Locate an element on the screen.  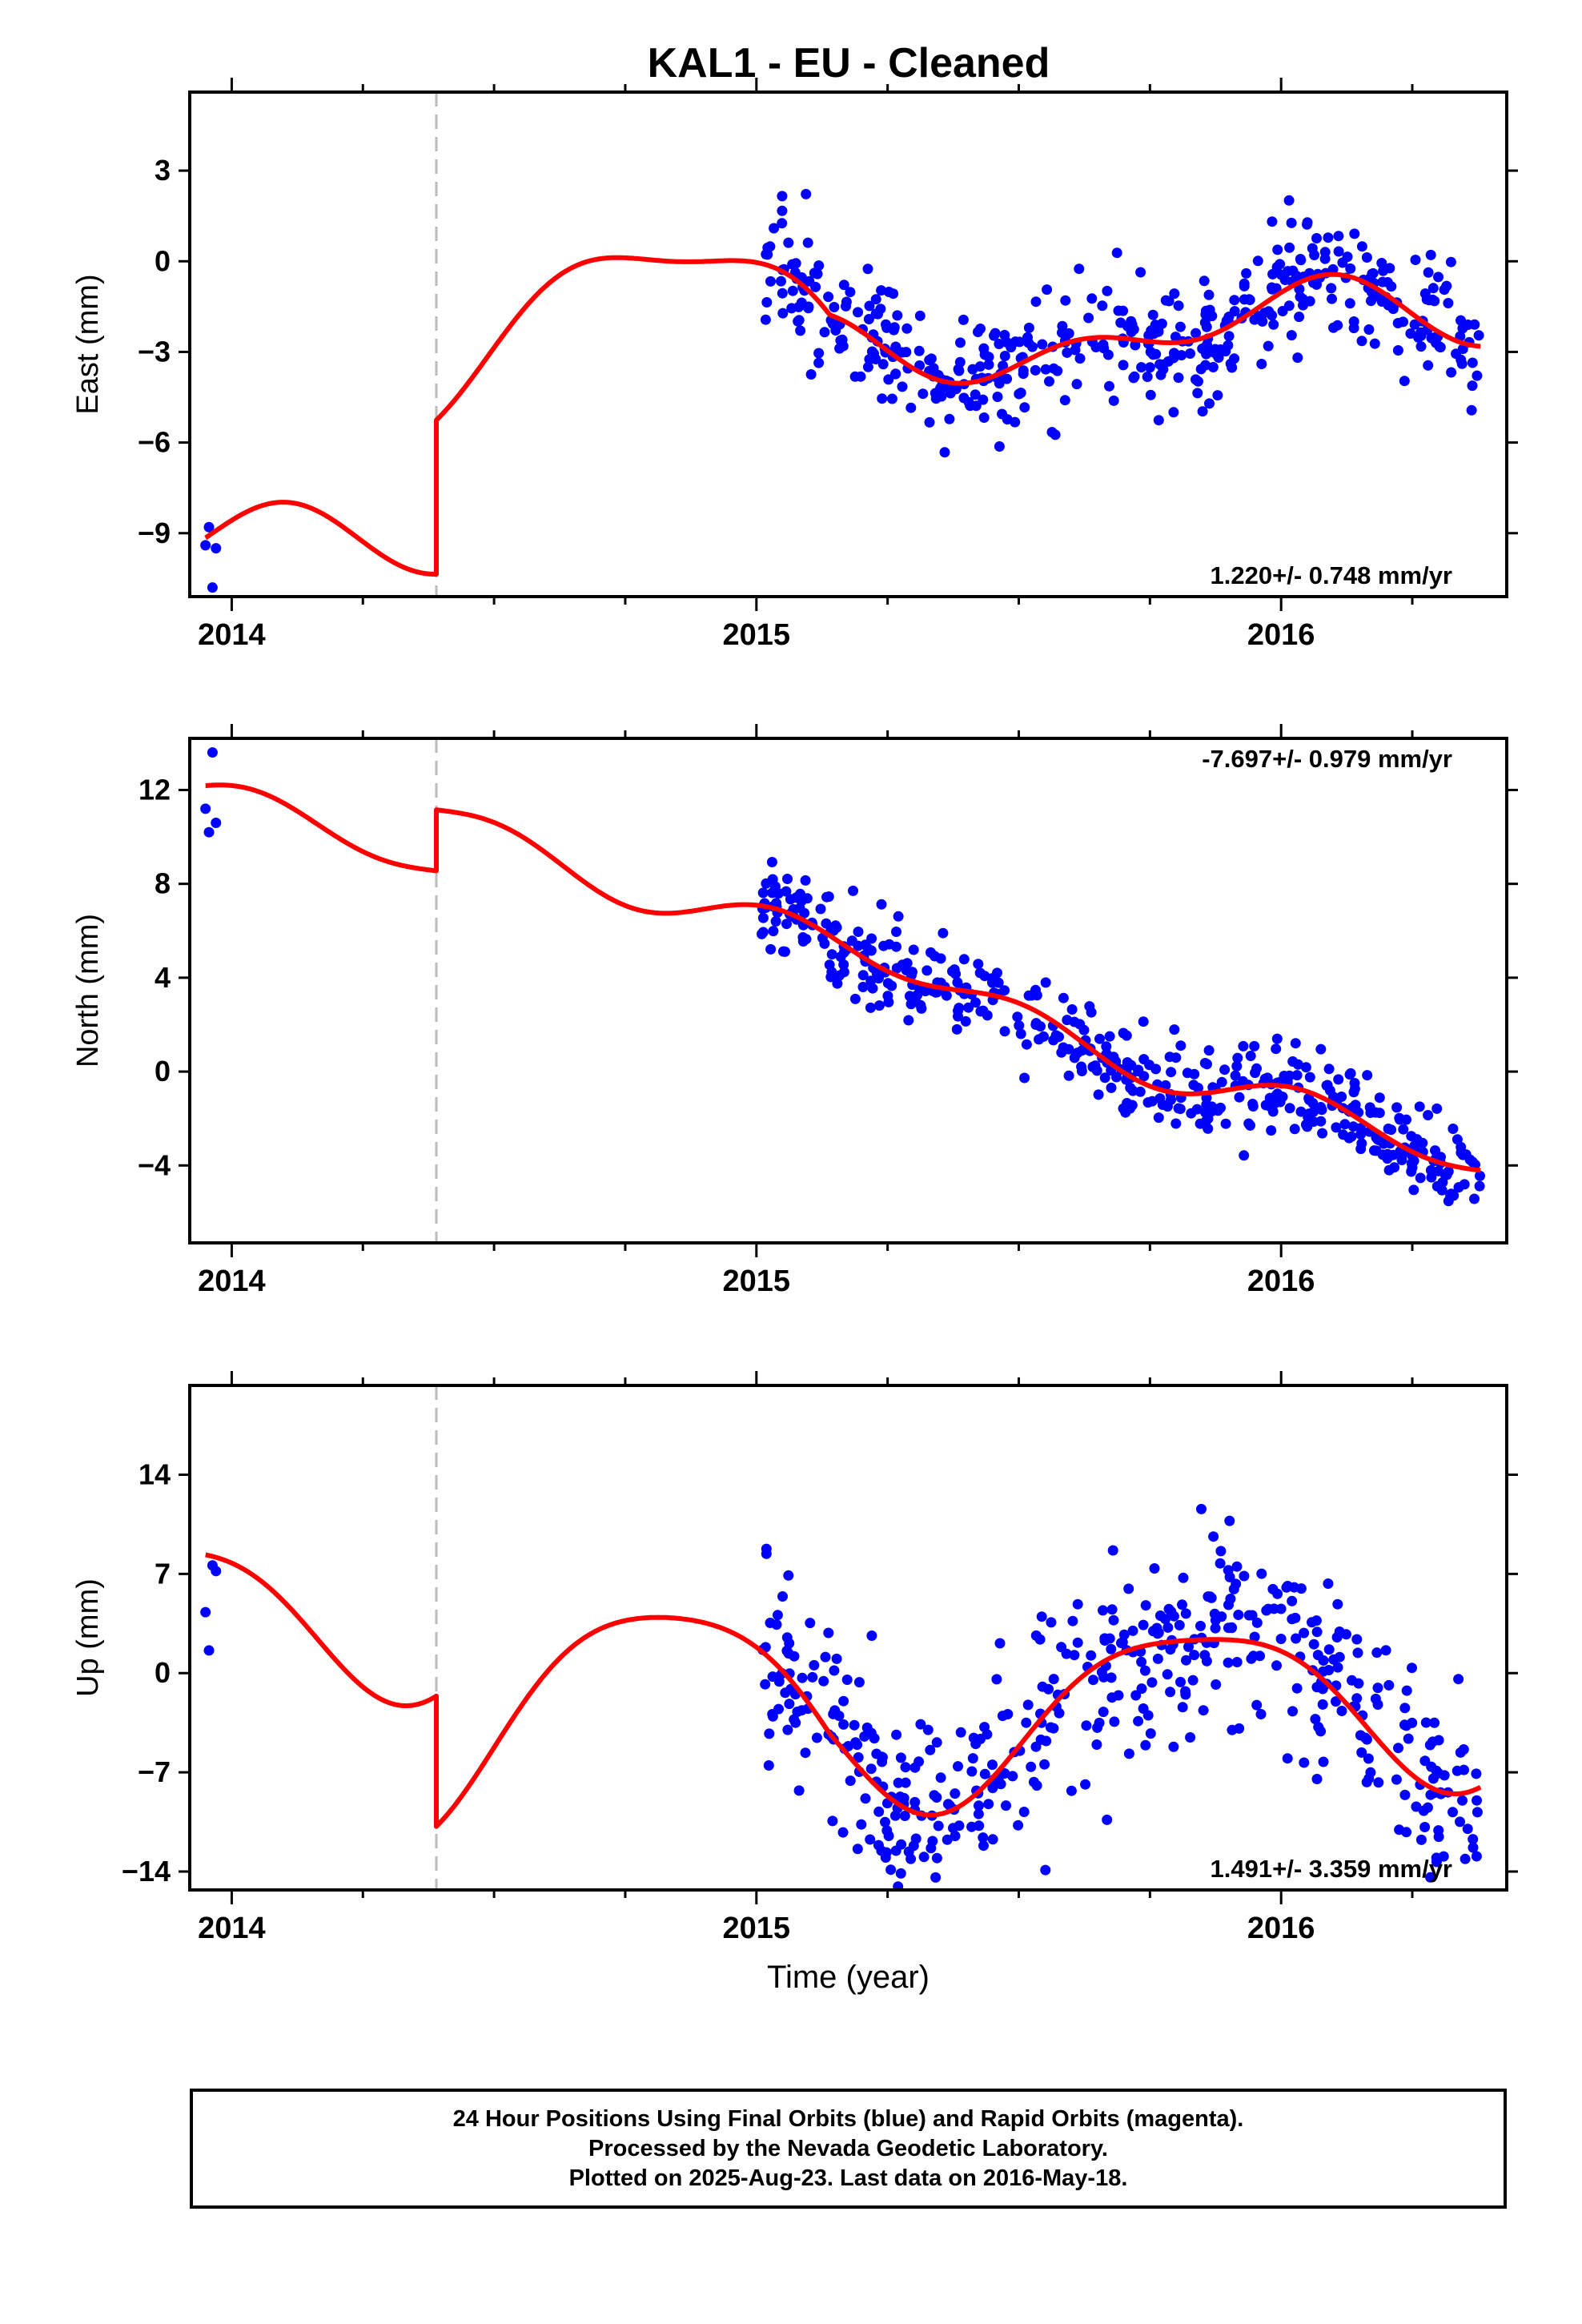
chart-title: KAL1 - EU - Cleaned is located at coordinates (849, 63).